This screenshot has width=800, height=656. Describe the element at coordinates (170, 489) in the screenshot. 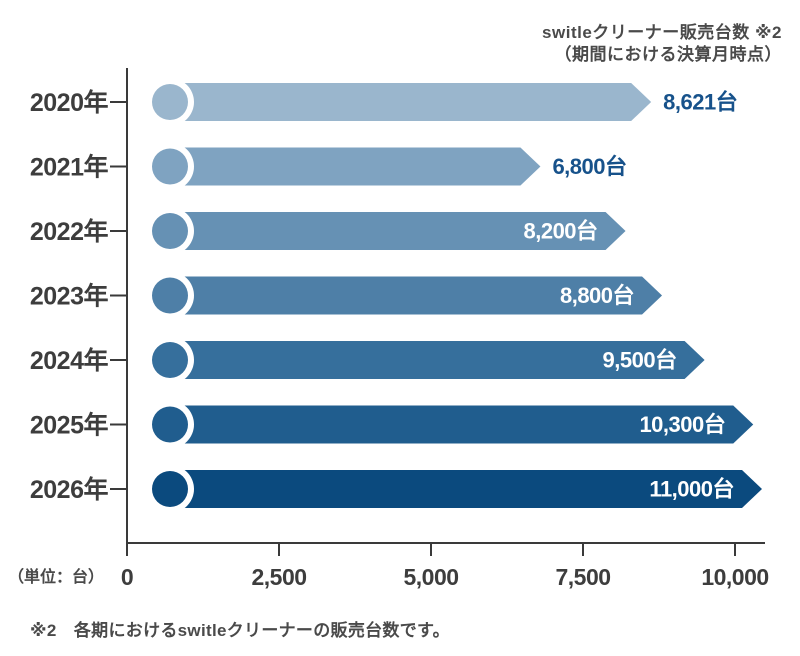

I see `bar-cap-circle-2026年` at that location.